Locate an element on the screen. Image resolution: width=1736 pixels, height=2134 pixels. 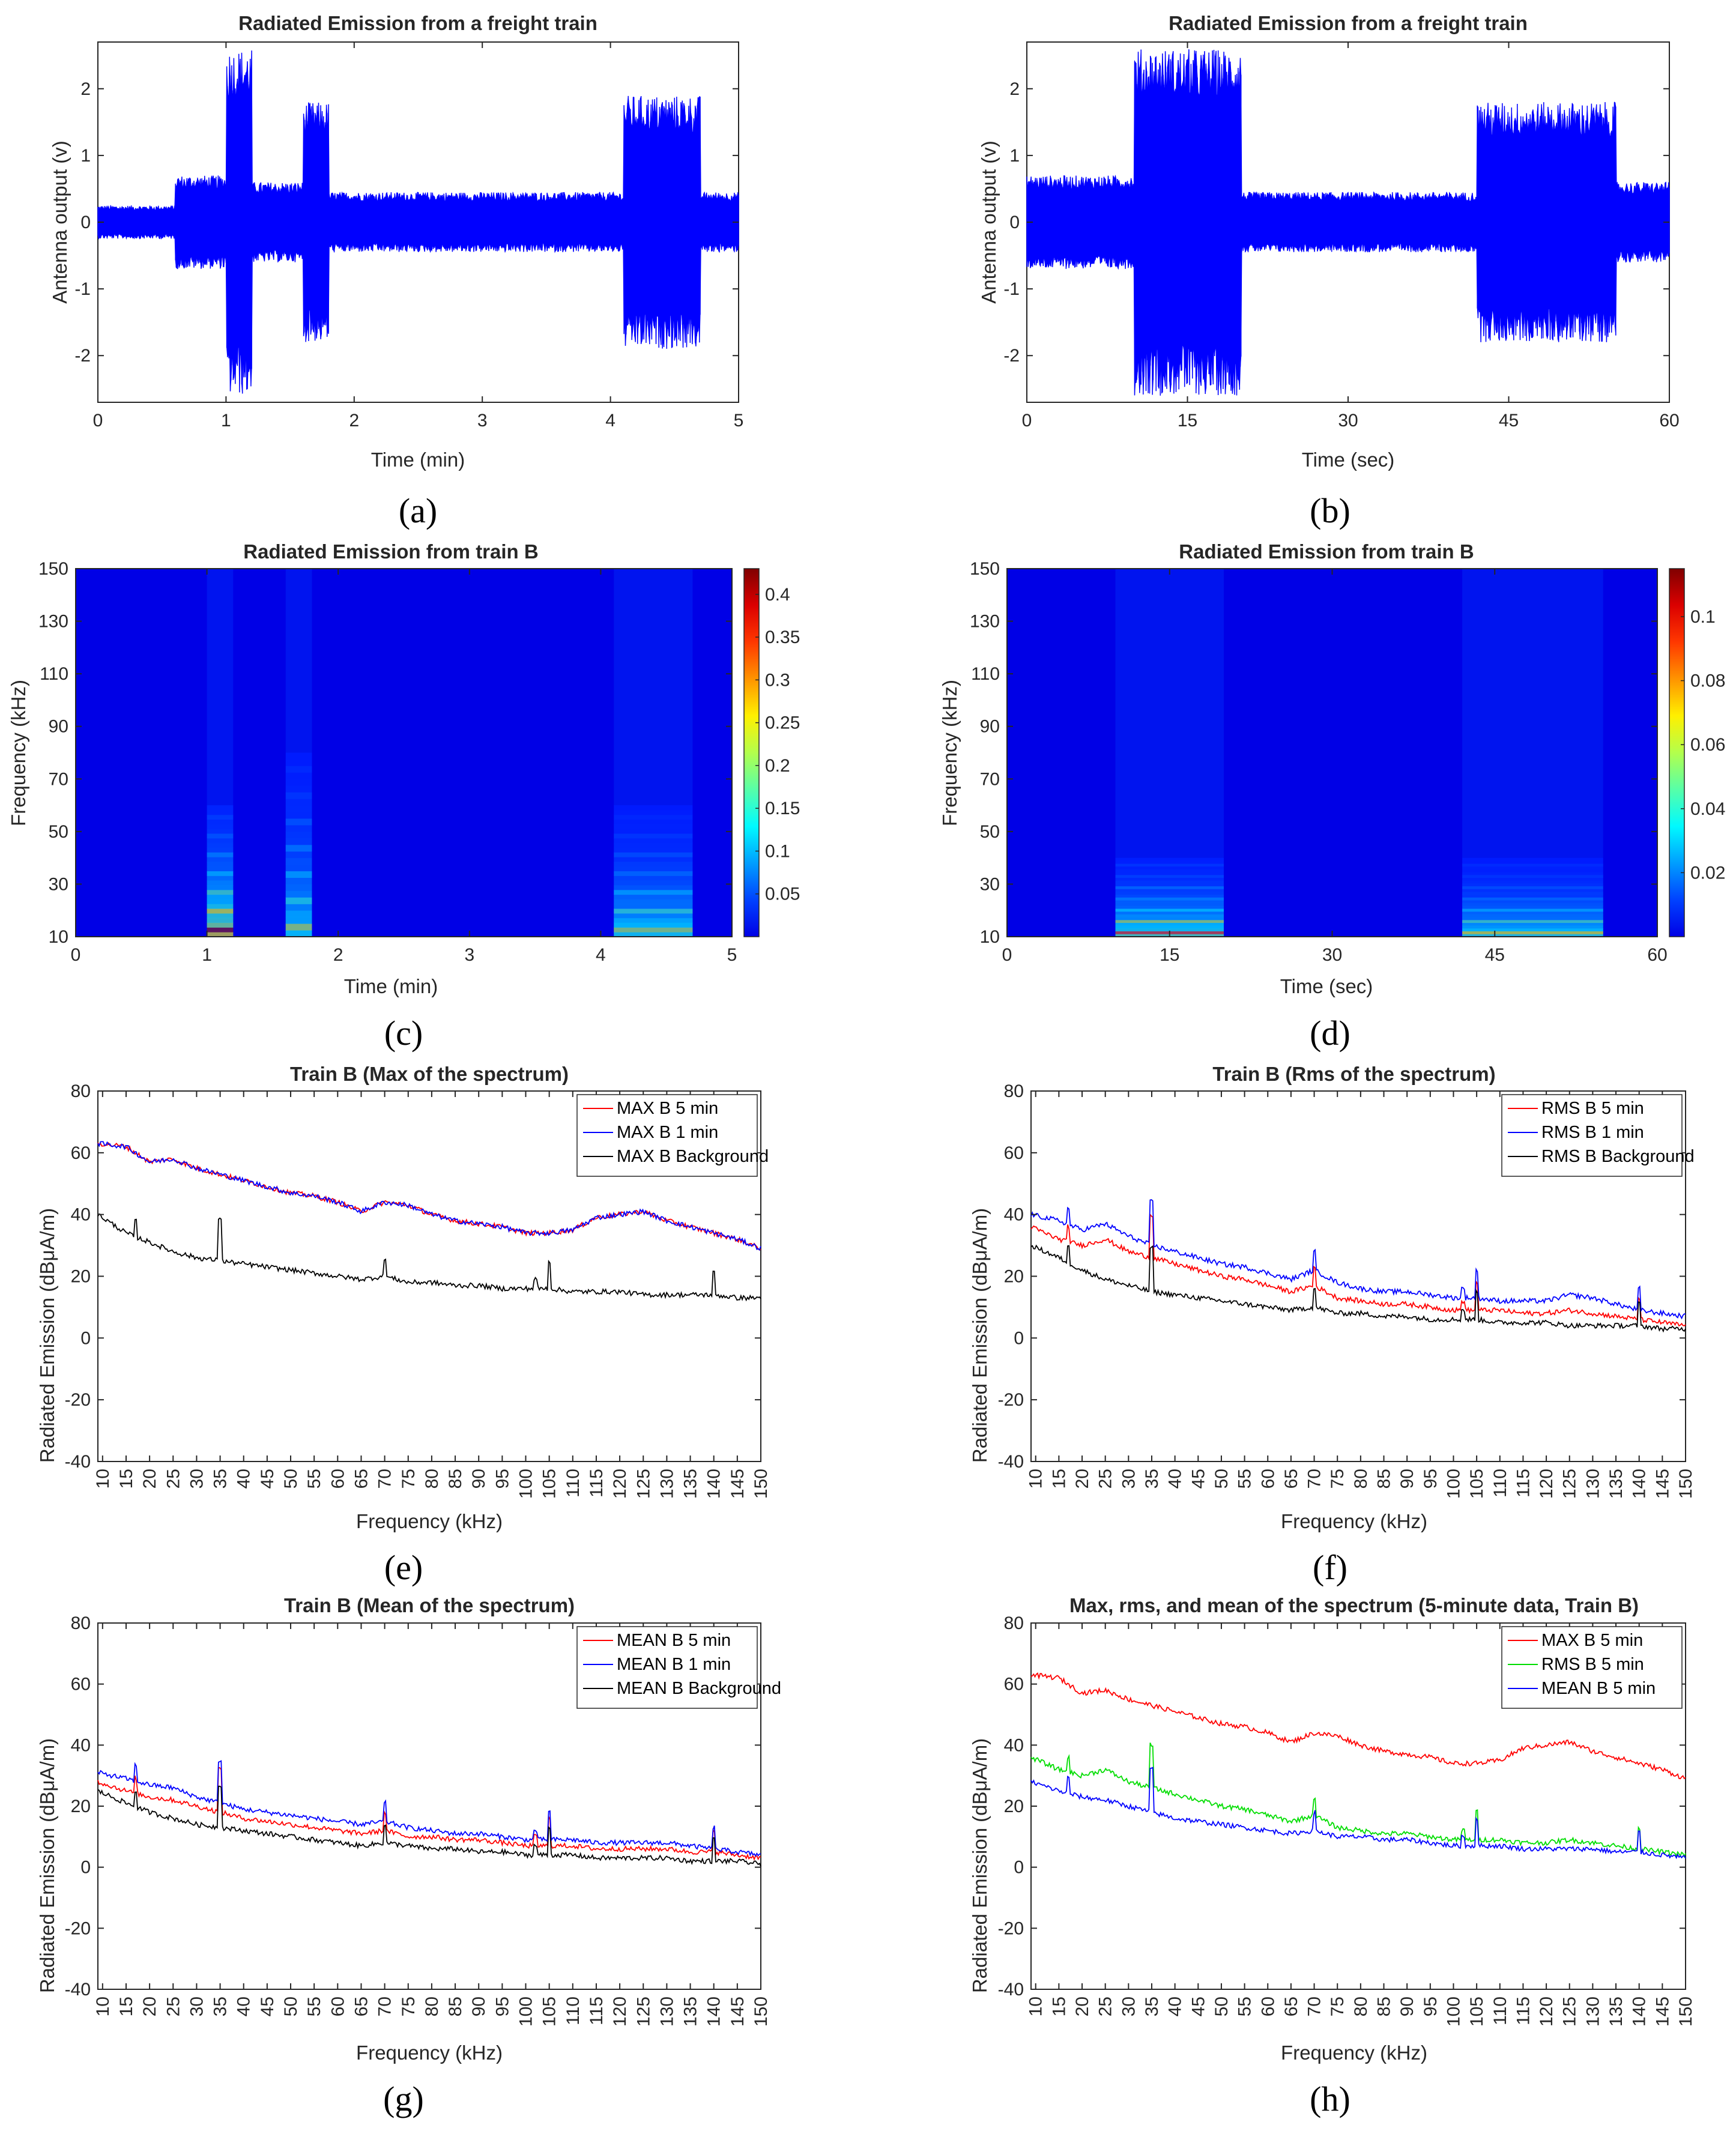
colorbar-tick-label: 0.1 is located at coordinates (1703, 617).